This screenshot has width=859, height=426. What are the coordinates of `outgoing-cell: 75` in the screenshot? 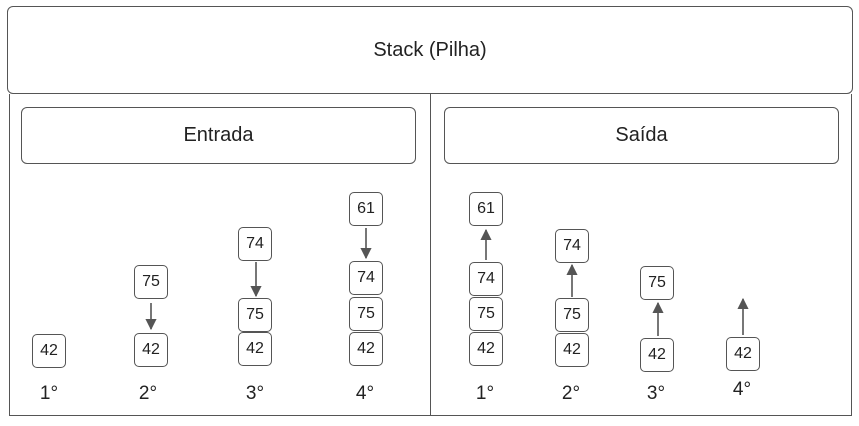 It's located at (657, 283).